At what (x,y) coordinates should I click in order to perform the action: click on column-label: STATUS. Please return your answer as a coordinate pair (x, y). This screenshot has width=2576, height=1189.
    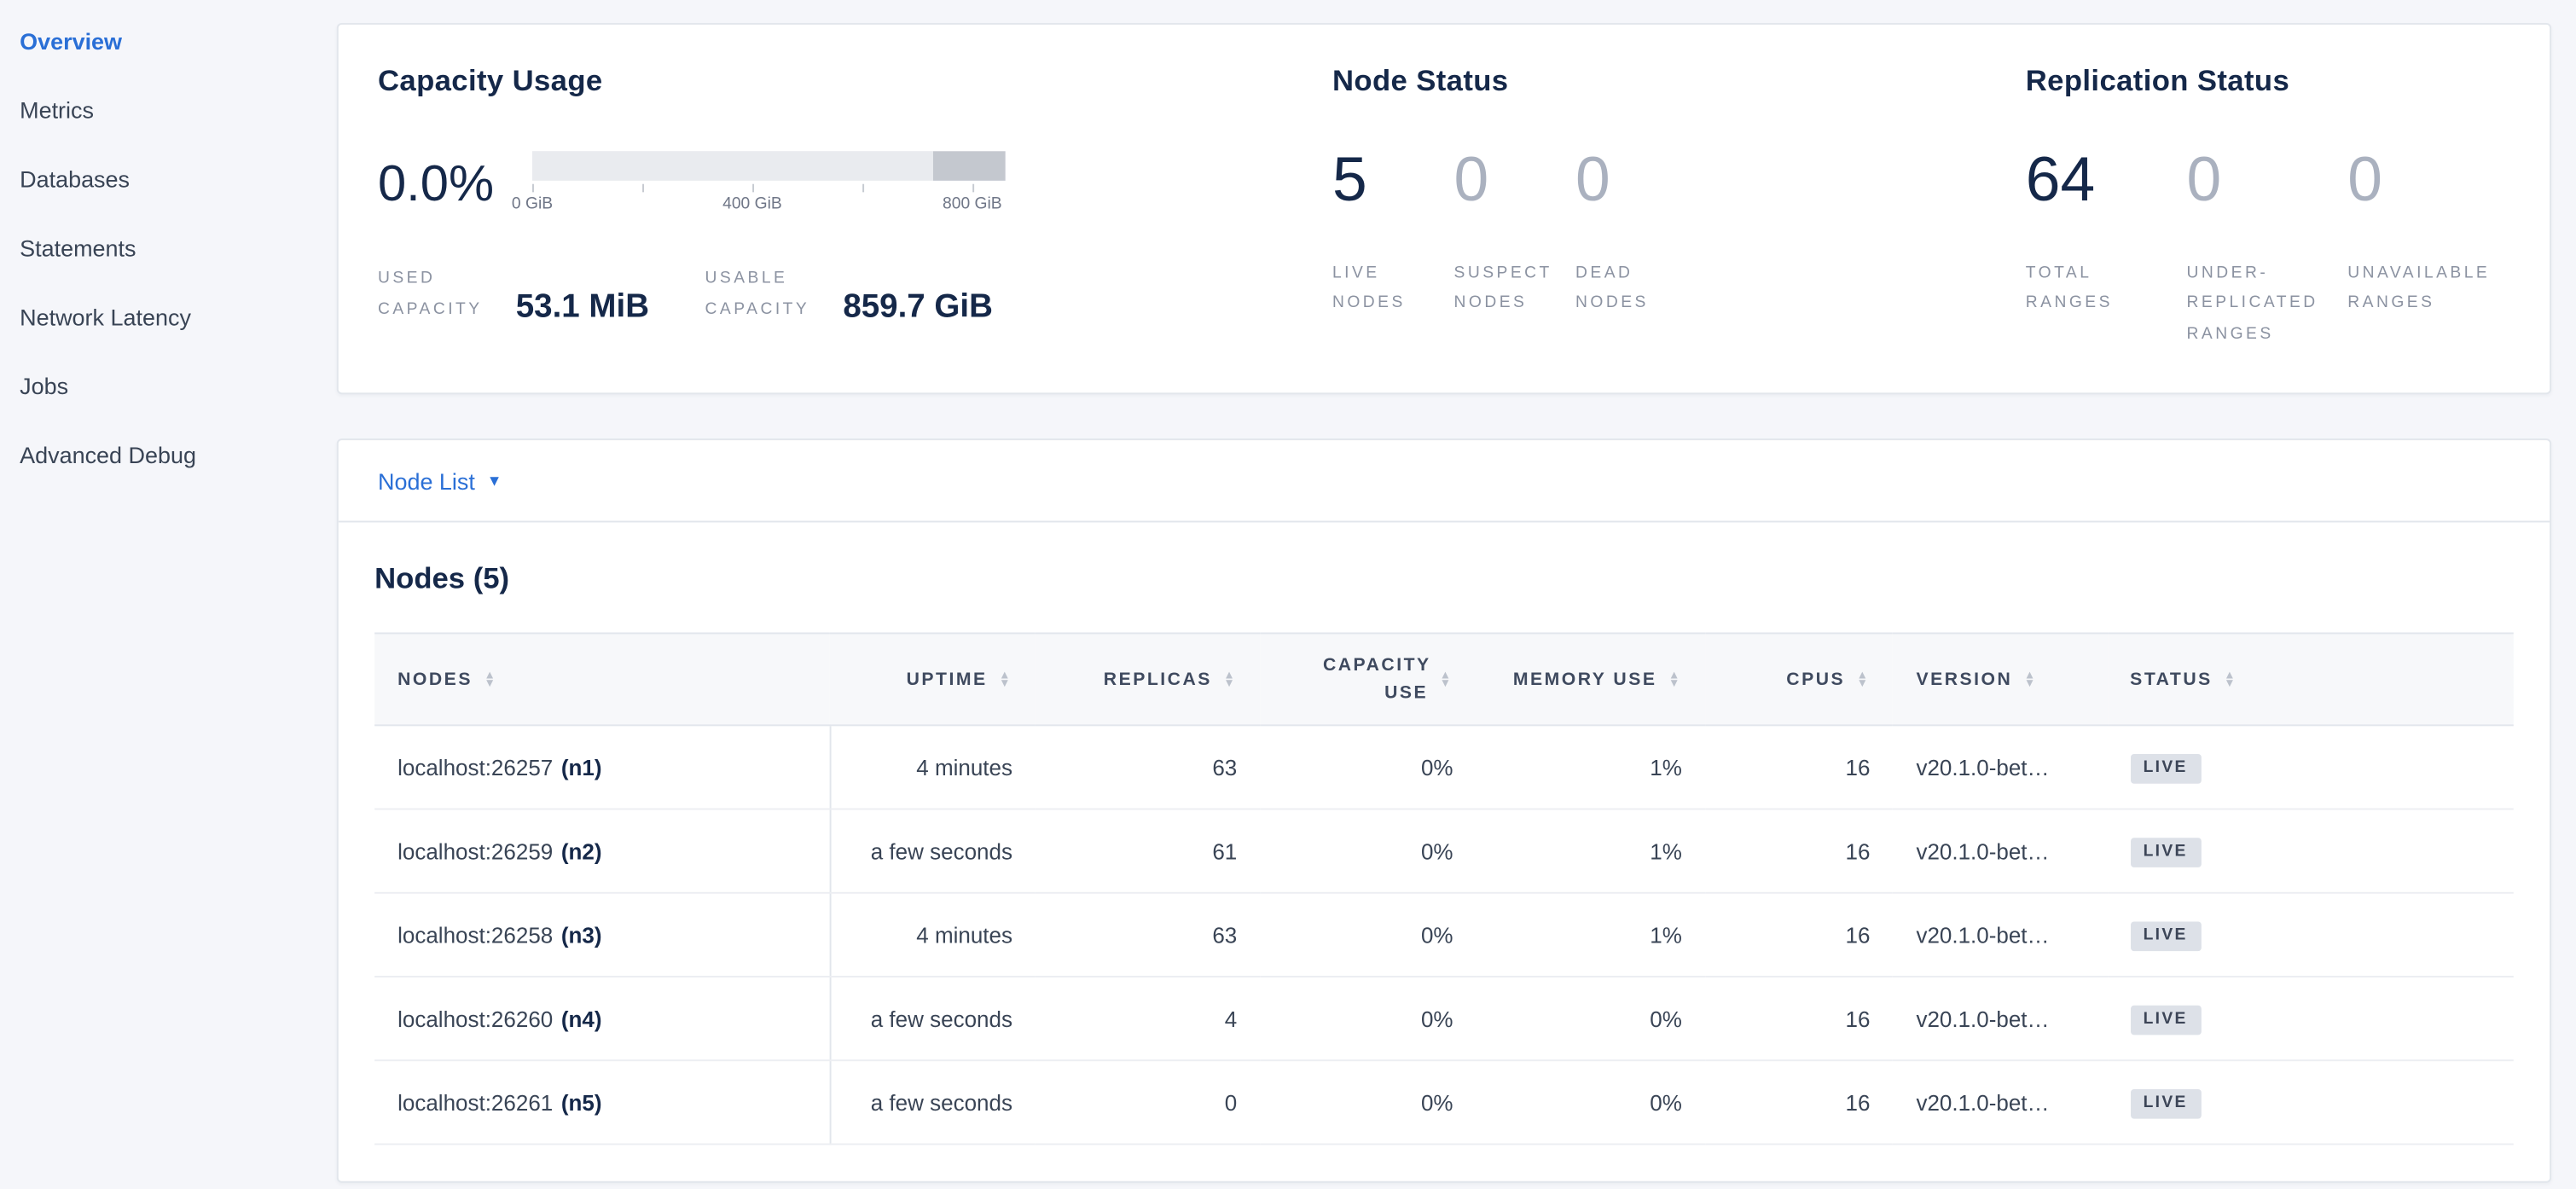
    Looking at the image, I should click on (2171, 679).